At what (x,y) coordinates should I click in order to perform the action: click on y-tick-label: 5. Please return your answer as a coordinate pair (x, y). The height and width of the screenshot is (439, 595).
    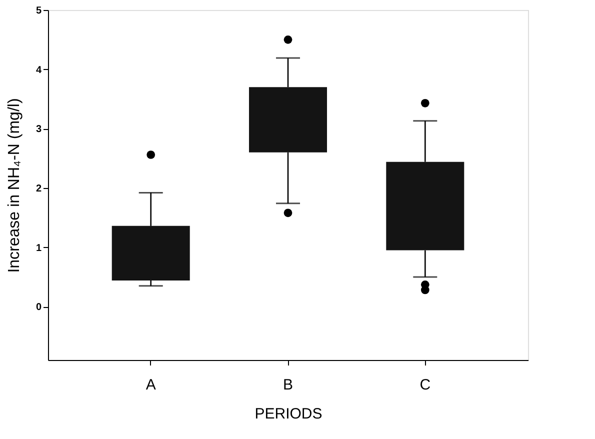
    Looking at the image, I should click on (39, 11).